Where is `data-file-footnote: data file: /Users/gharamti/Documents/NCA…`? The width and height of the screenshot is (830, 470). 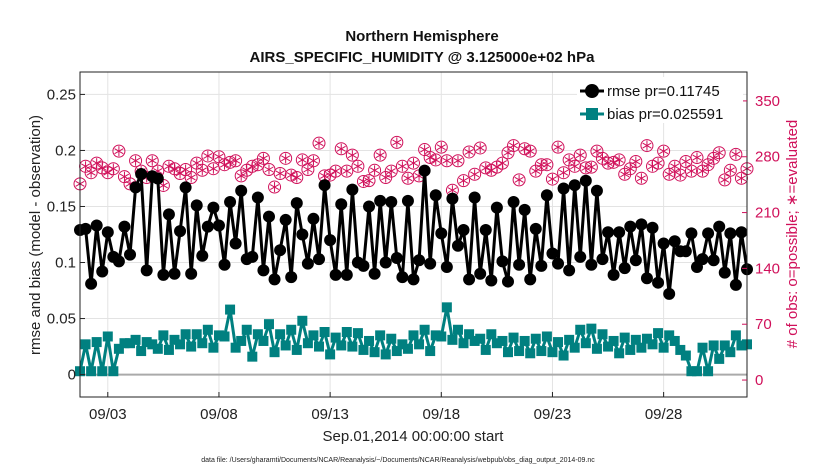
data-file-footnote: data file: /Users/gharamti/Documents/NCA… is located at coordinates (398, 460).